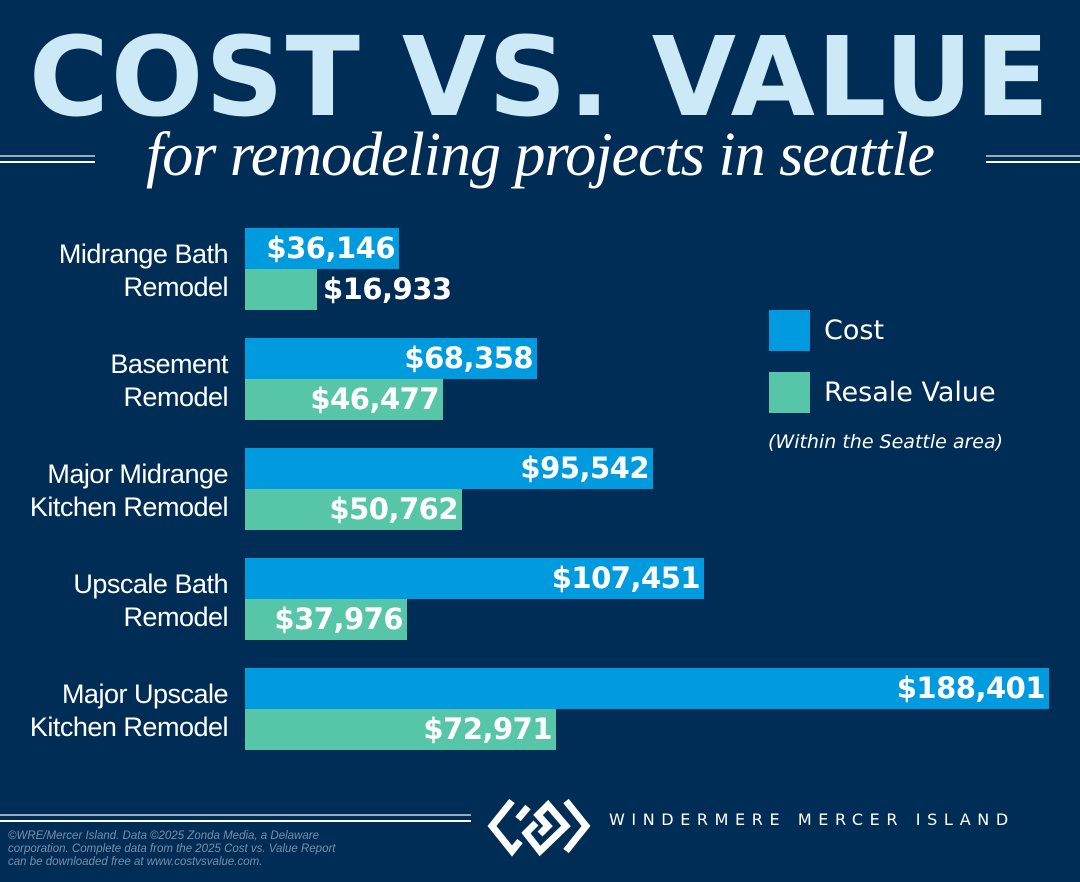 The height and width of the screenshot is (882, 1080). I want to click on category-label-line1: Upscale Bath, so click(150, 584).